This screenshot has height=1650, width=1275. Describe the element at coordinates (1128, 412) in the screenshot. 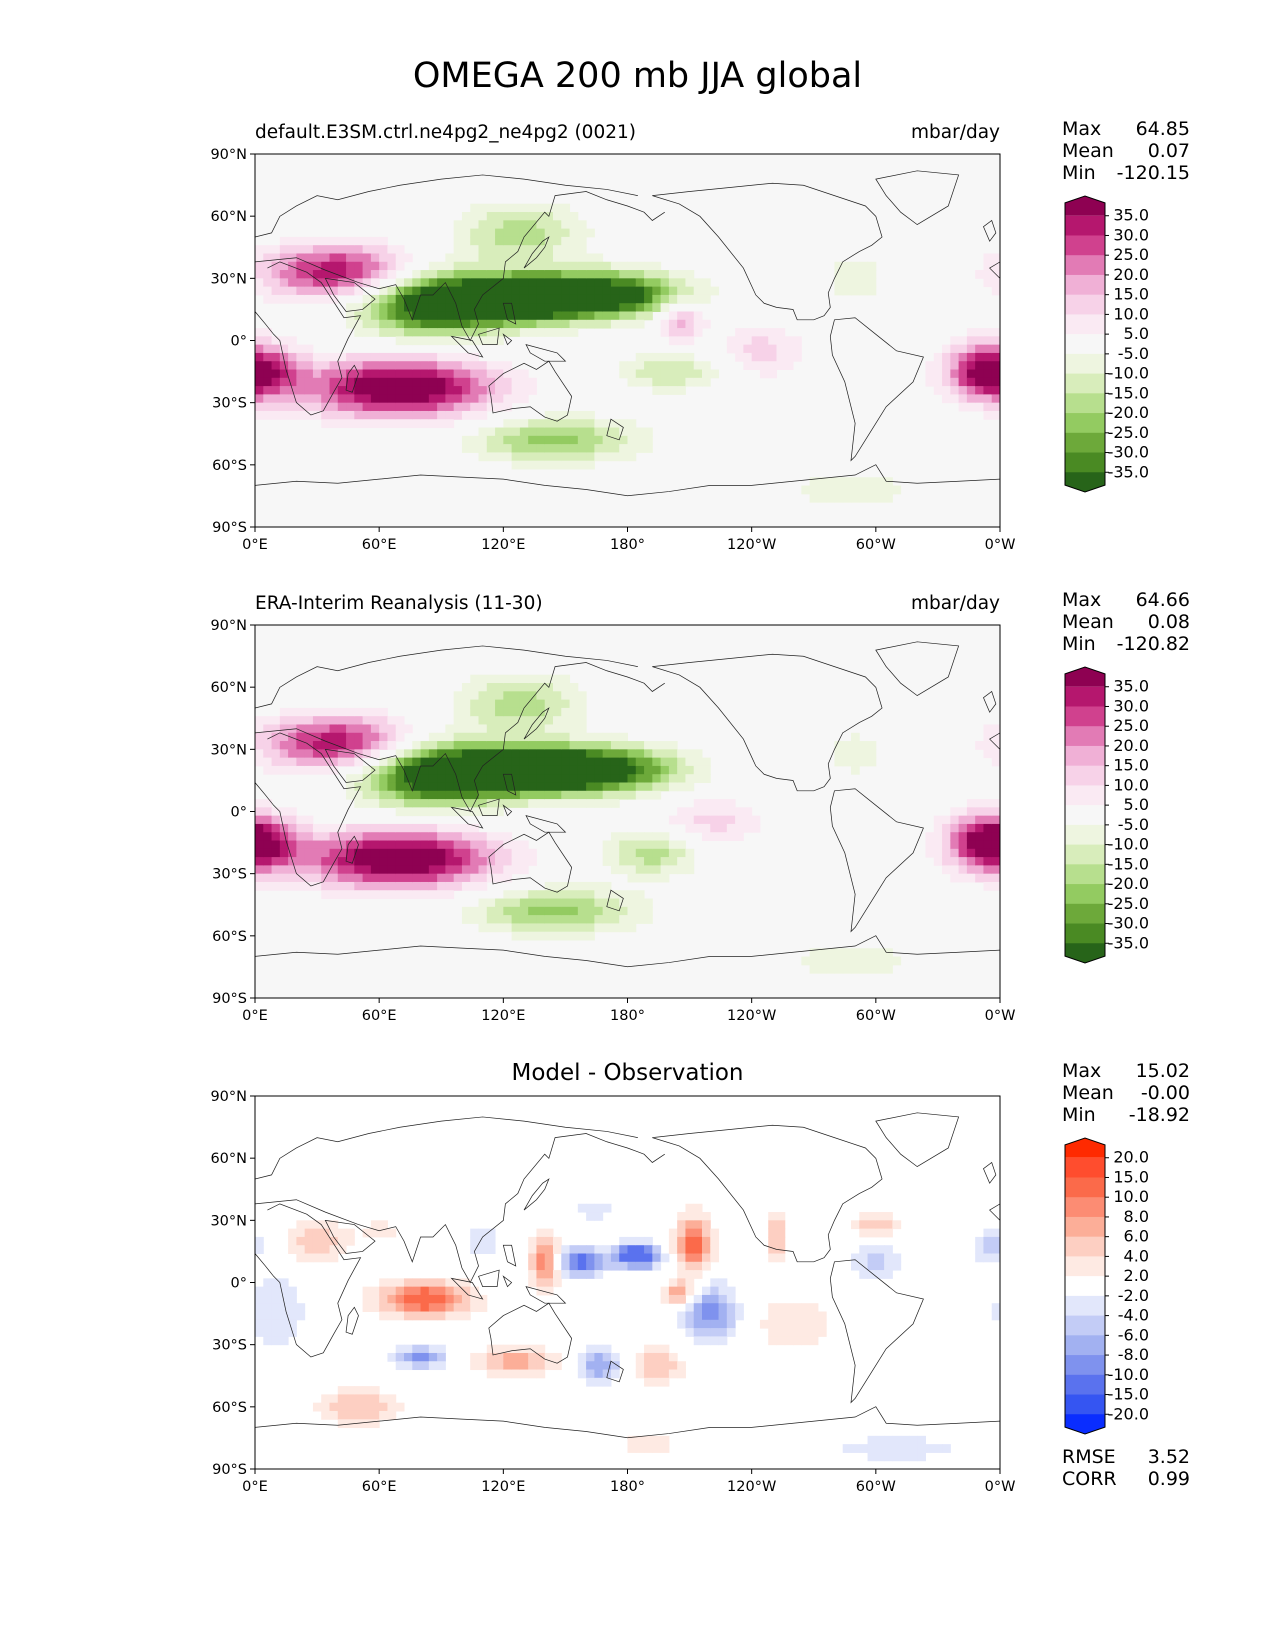

I see `colorbar-label: -20.0` at that location.